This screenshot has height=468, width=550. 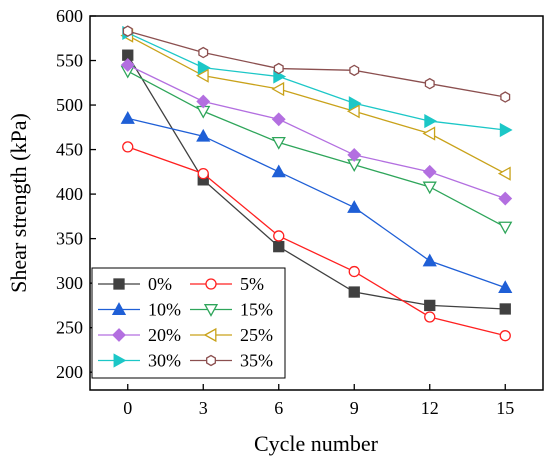 I want to click on legend-label: 30%, so click(x=164, y=361).